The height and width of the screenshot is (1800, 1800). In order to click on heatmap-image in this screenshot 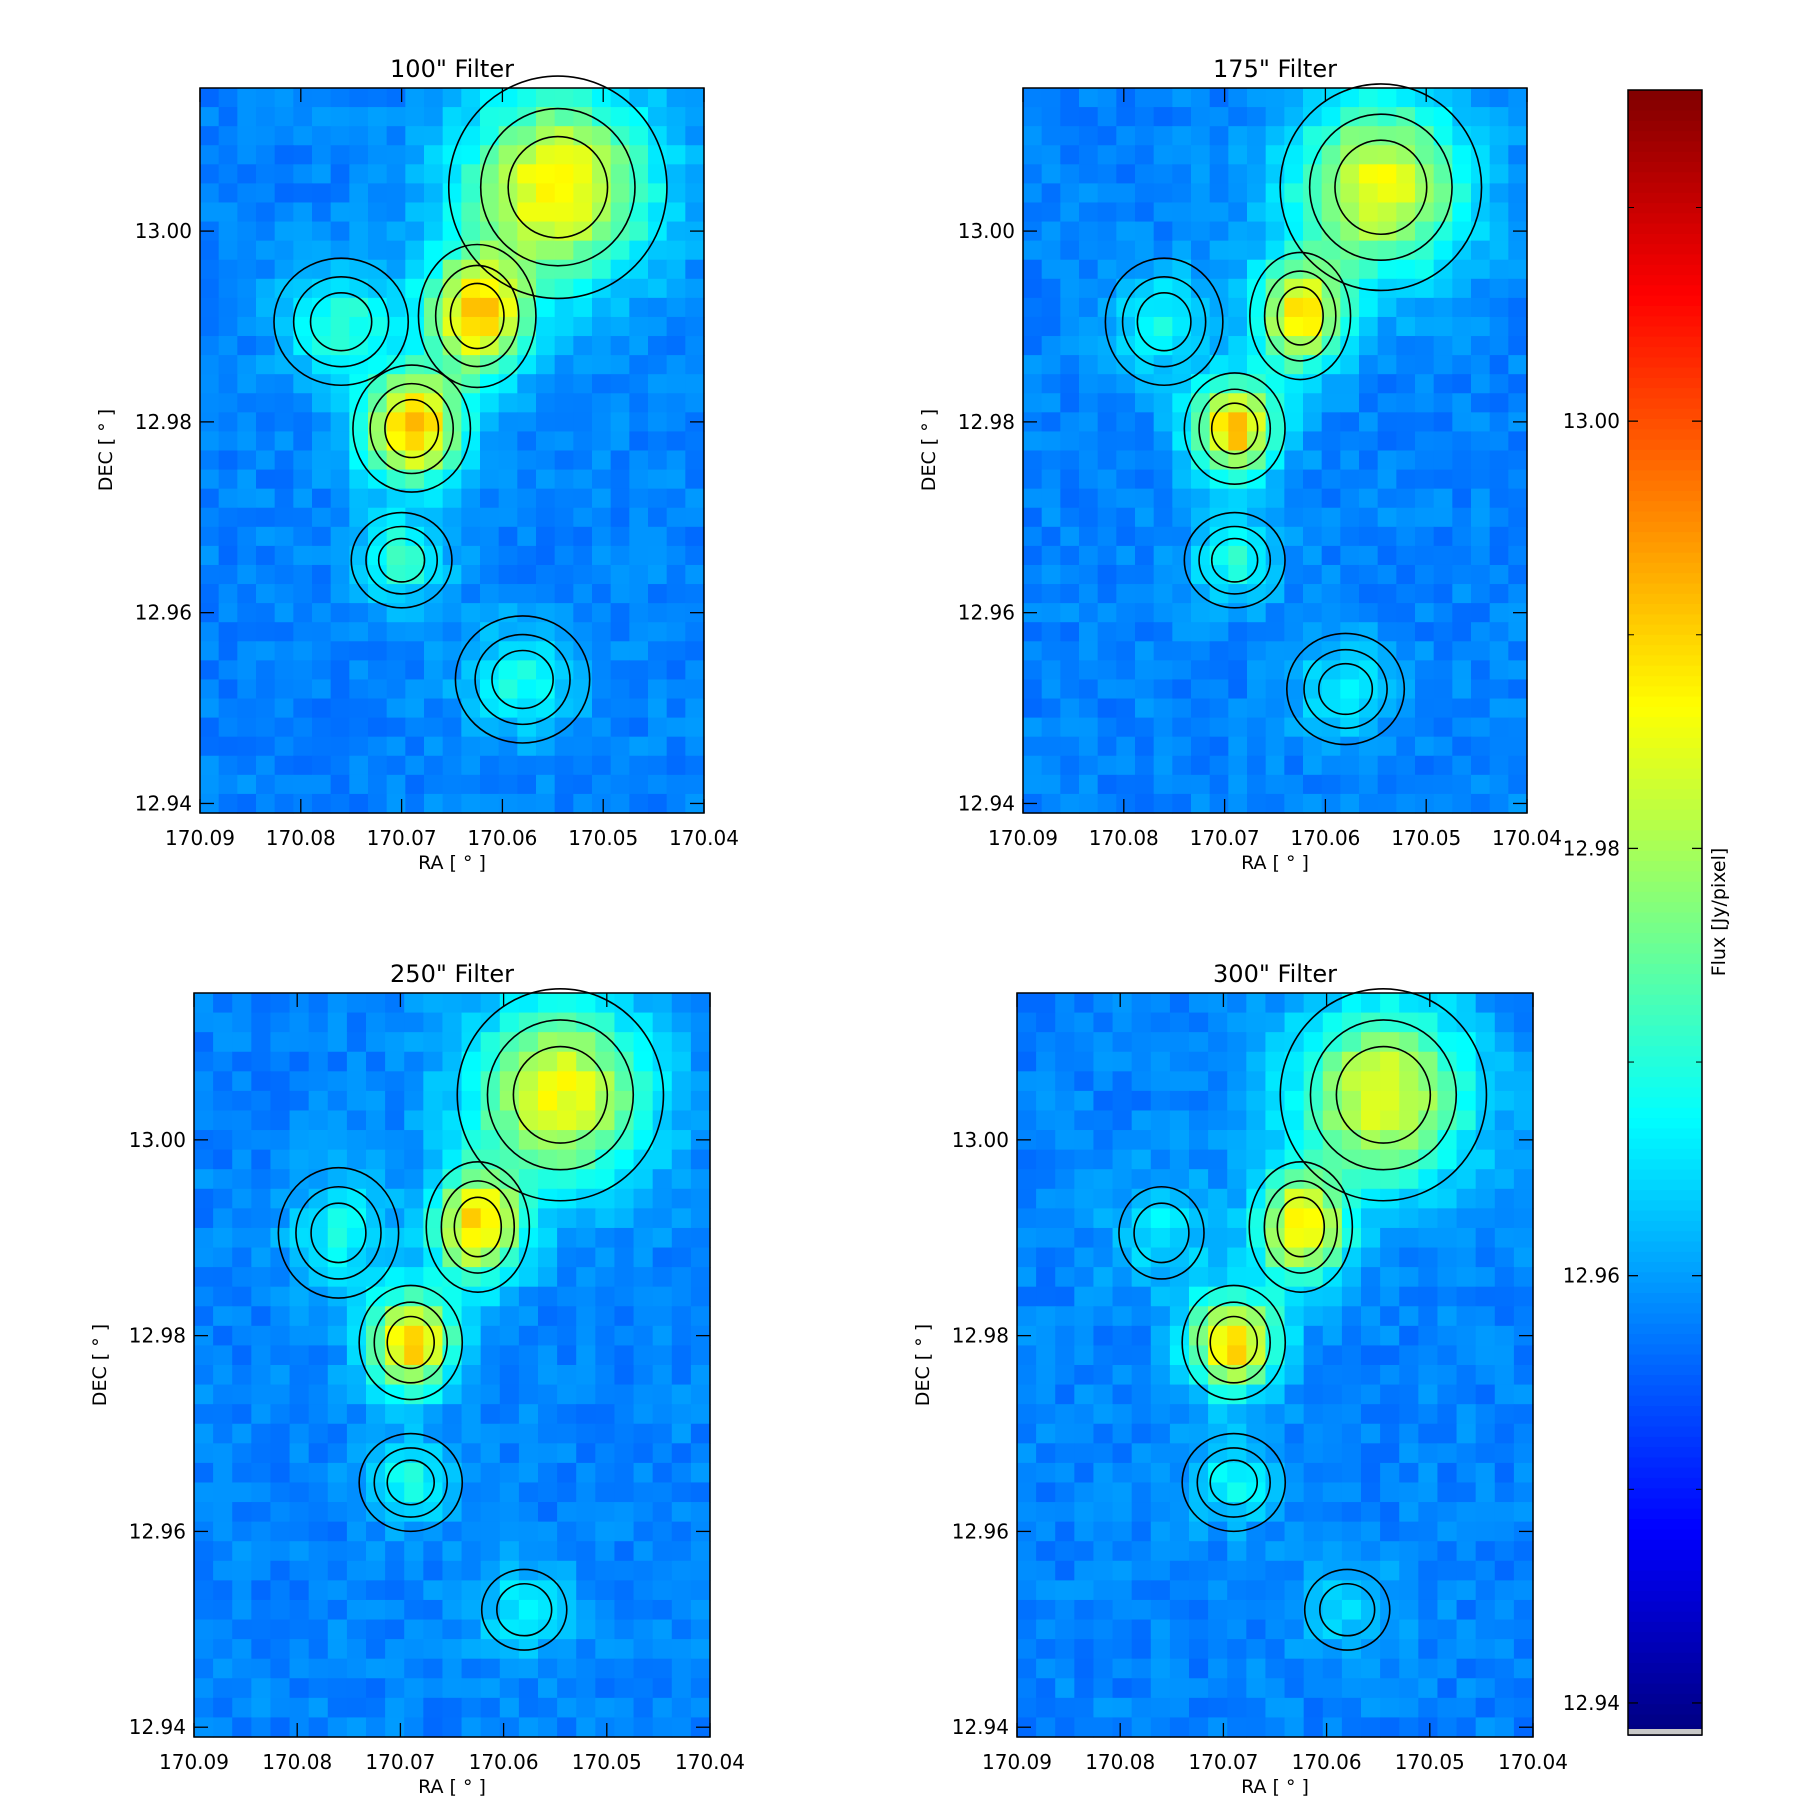, I will do `click(1275, 1365)`.